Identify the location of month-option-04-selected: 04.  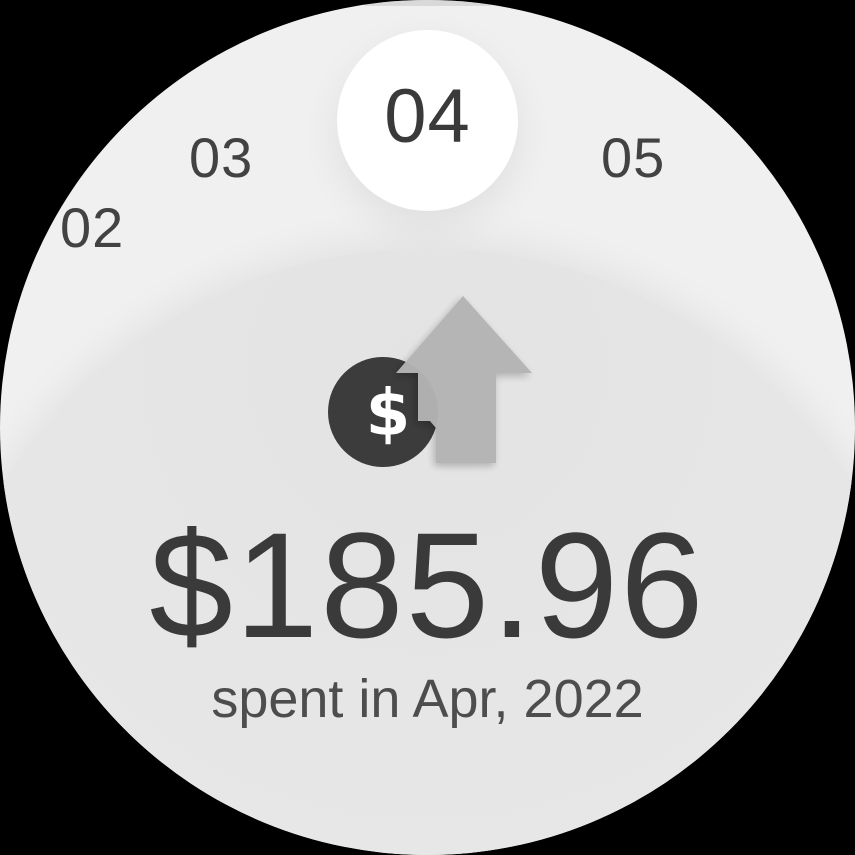
(427, 120).